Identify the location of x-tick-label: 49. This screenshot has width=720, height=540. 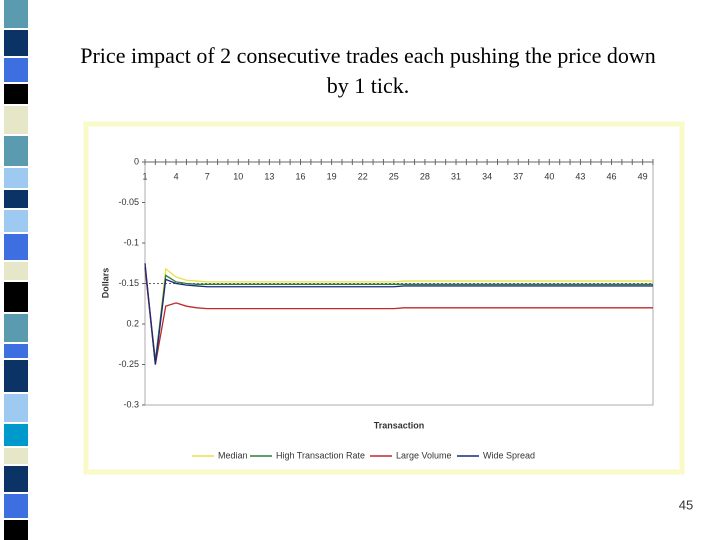
(643, 176).